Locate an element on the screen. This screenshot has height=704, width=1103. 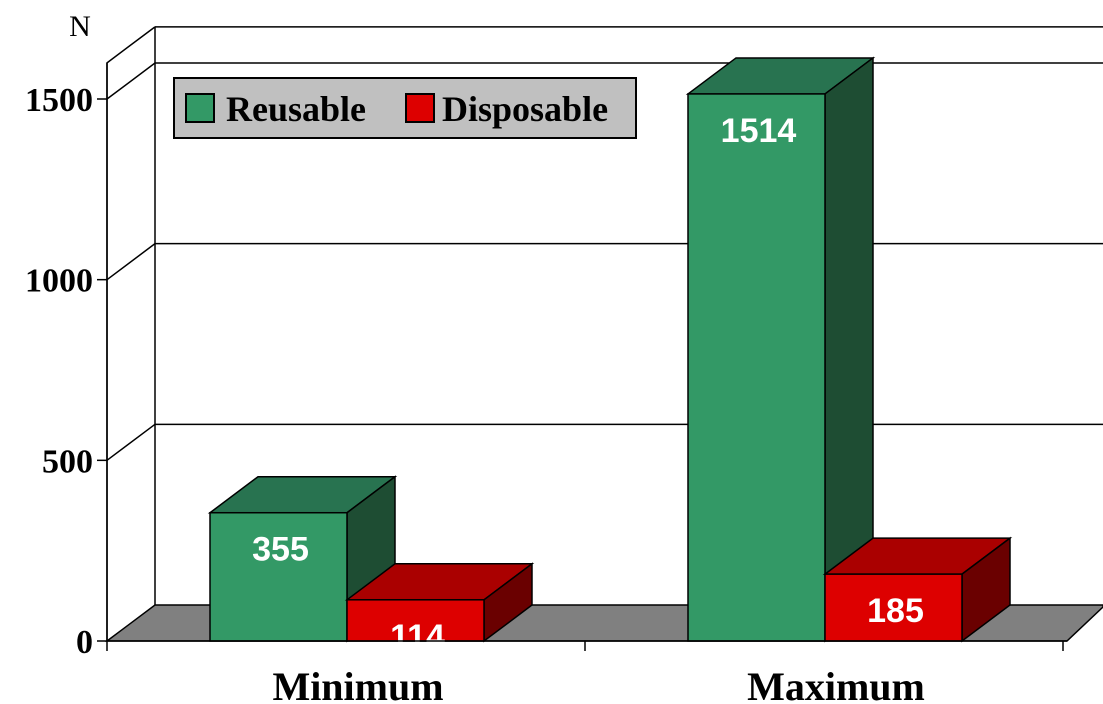
legend-swatch-disposable is located at coordinates (420, 108).